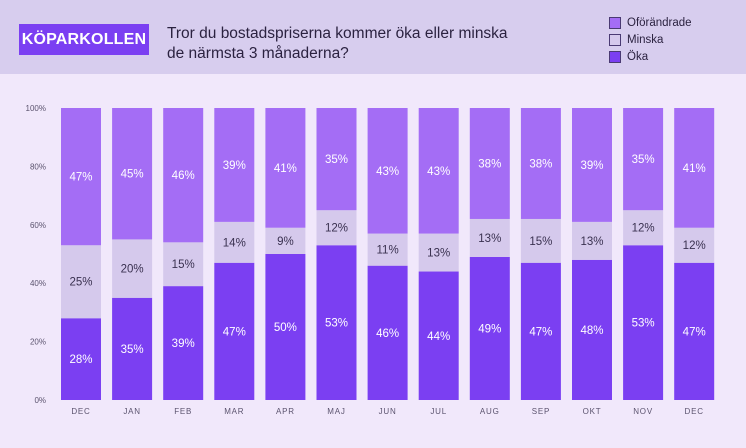  I want to click on data-label-oka: 35%, so click(132, 350).